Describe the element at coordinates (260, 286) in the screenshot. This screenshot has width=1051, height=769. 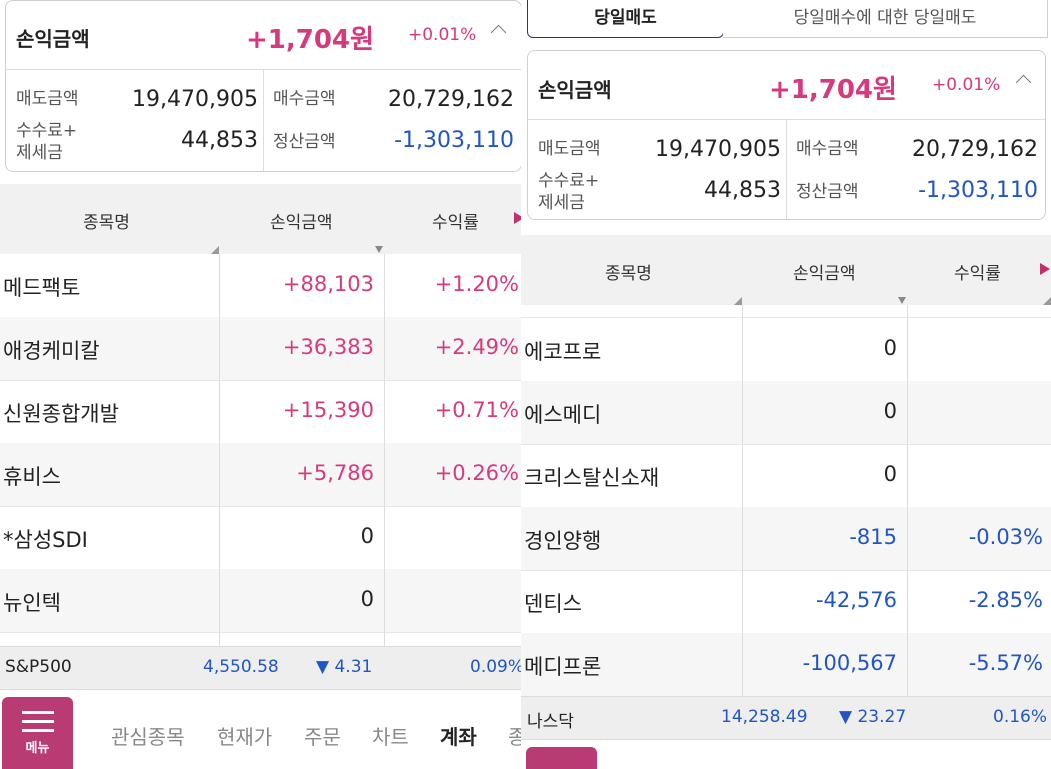
I see `table-row: 메드팩토 +88,103 +1.20%` at that location.